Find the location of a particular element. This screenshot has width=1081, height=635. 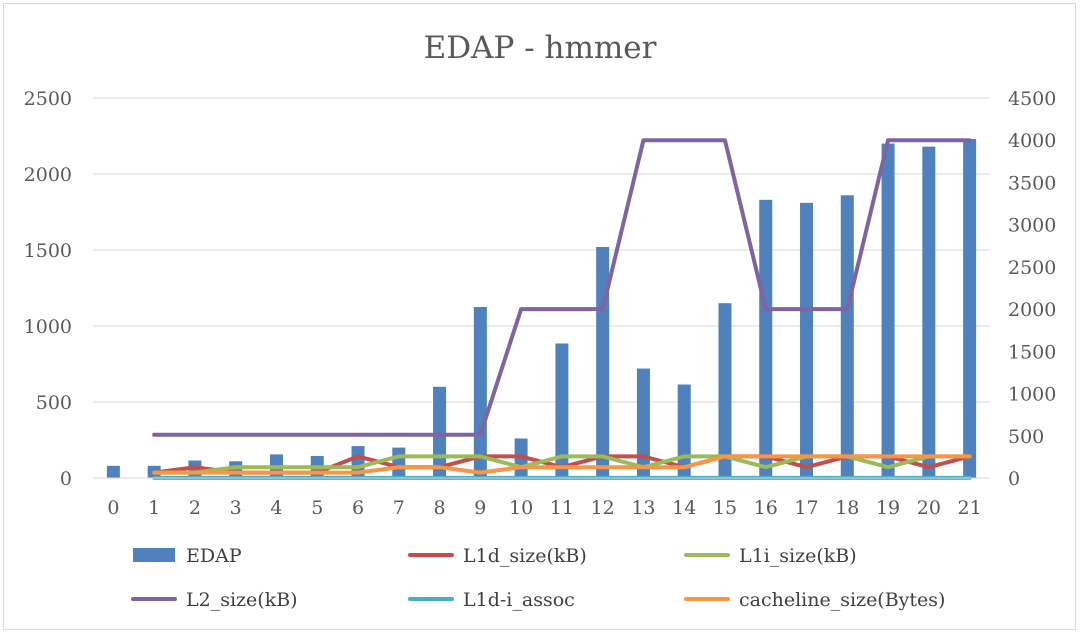

y-left-tick-label: 500 is located at coordinates (54, 403).